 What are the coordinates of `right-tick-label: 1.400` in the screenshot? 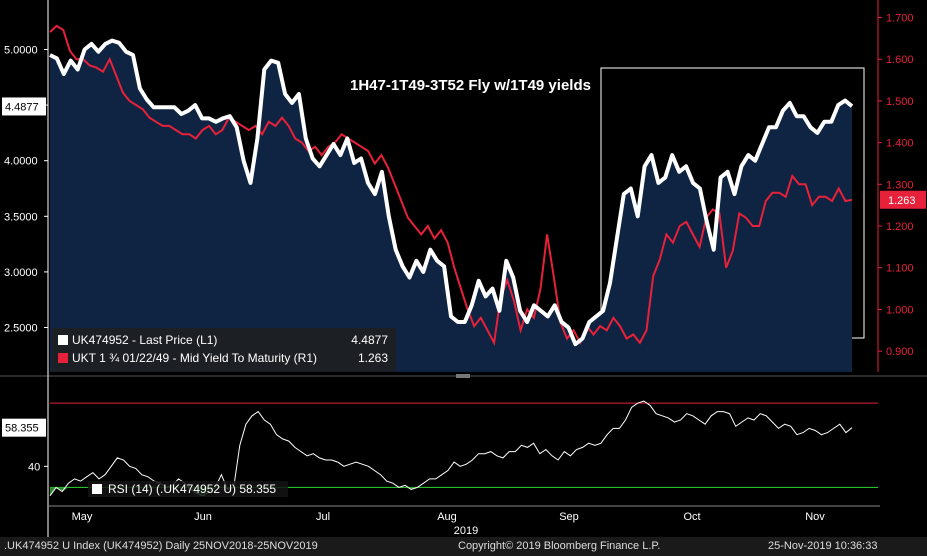 It's located at (900, 144).